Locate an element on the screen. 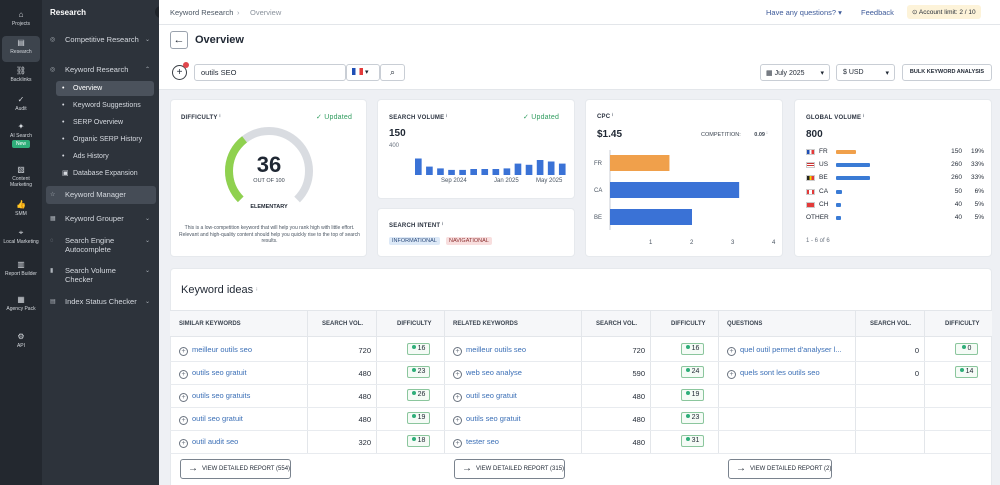  keyword-link: + tester seo is located at coordinates (476, 442).